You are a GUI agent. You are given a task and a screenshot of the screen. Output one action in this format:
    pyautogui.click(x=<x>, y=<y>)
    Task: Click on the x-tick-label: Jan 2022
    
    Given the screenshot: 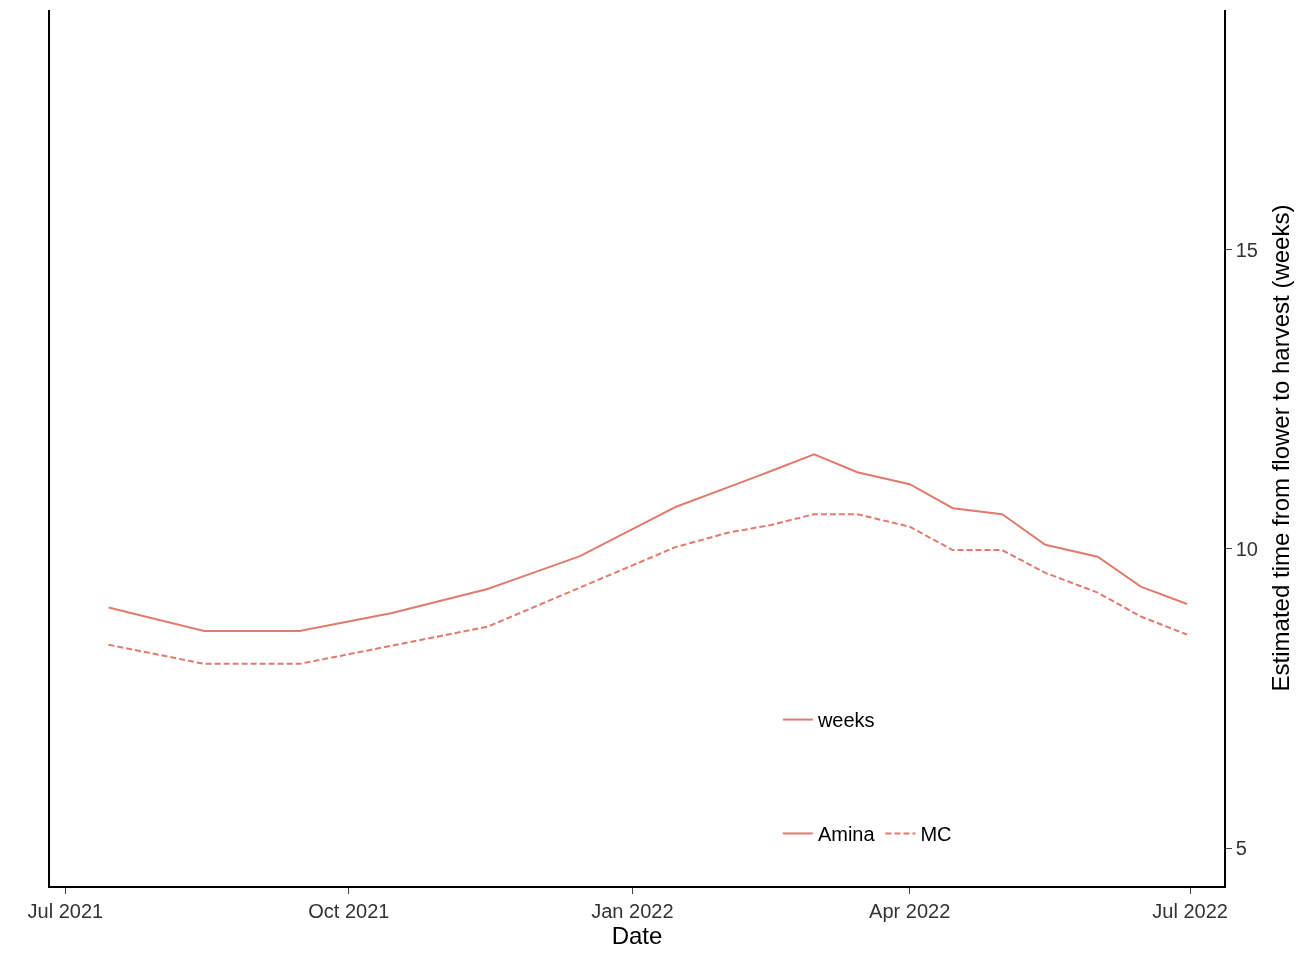 What is the action you would take?
    pyautogui.click(x=632, y=910)
    